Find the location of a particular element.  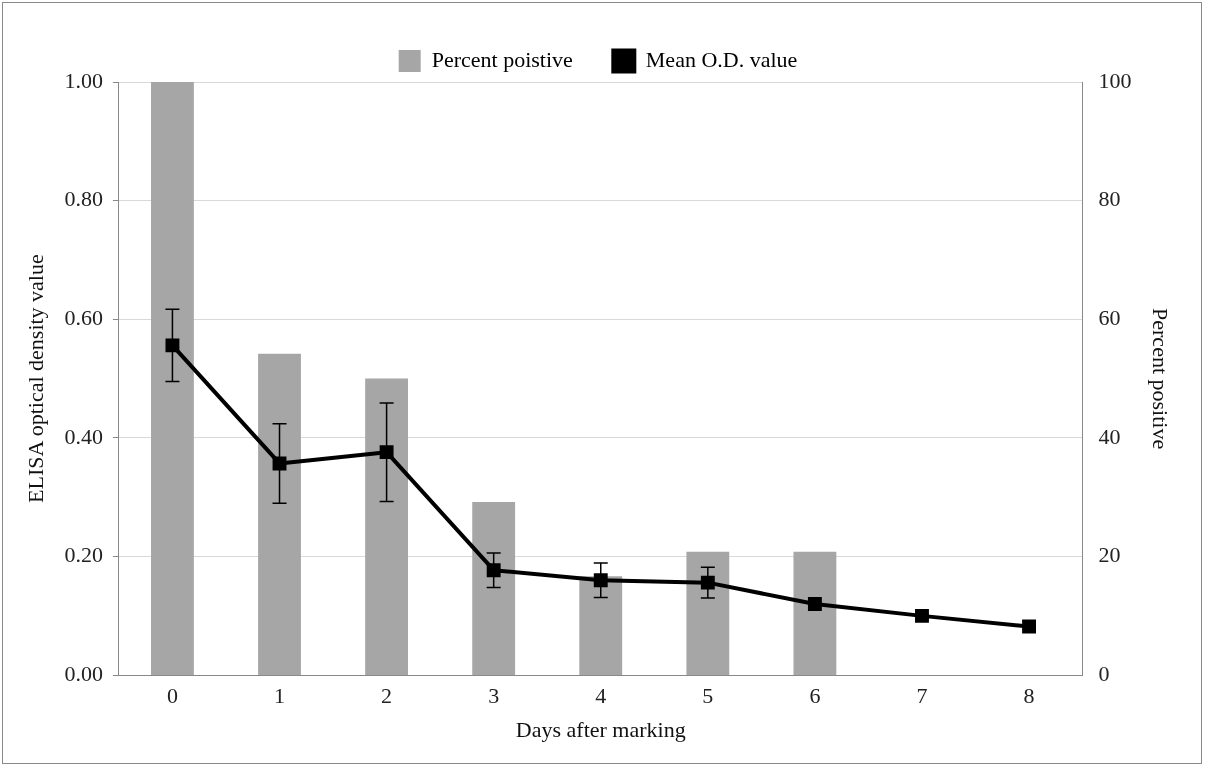

y2-tick-label: 100 is located at coordinates (1115, 80).